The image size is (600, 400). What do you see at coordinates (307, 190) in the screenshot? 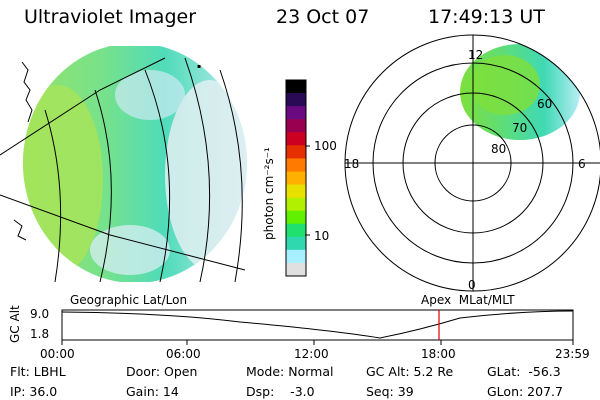
I see `colorbar-ticks` at bounding box center [307, 190].